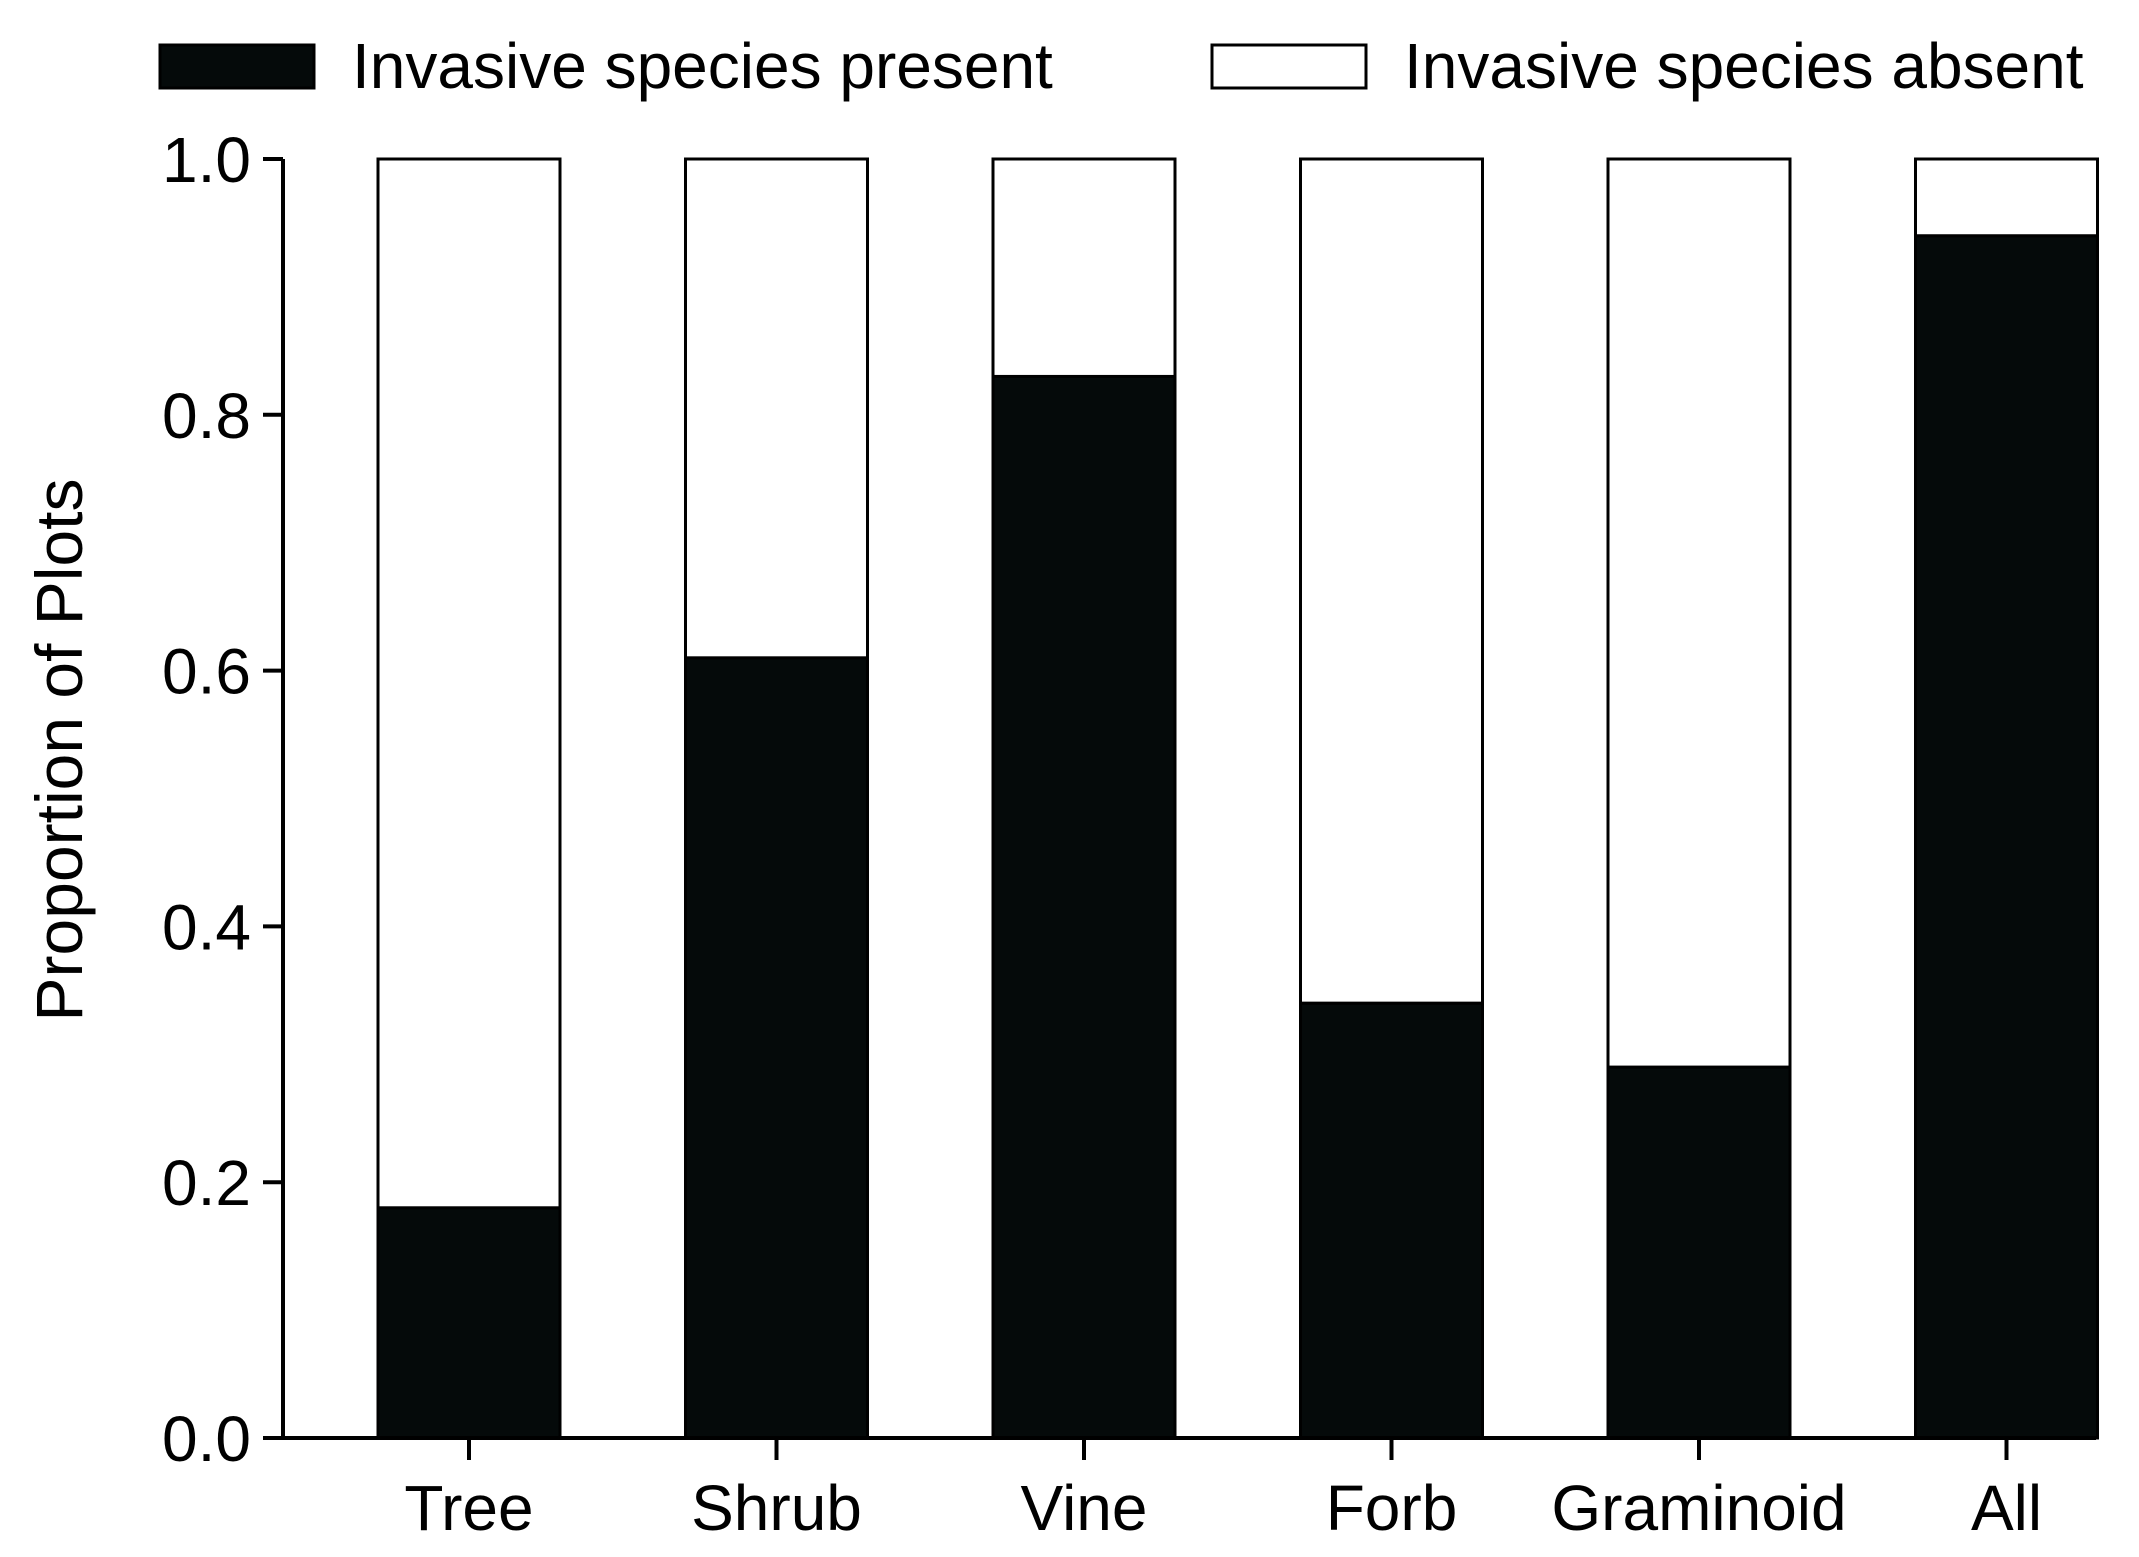 Image resolution: width=2139 pixels, height=1557 pixels. Describe the element at coordinates (1084, 1508) in the screenshot. I see `x-tick-label-vine: Vine` at that location.